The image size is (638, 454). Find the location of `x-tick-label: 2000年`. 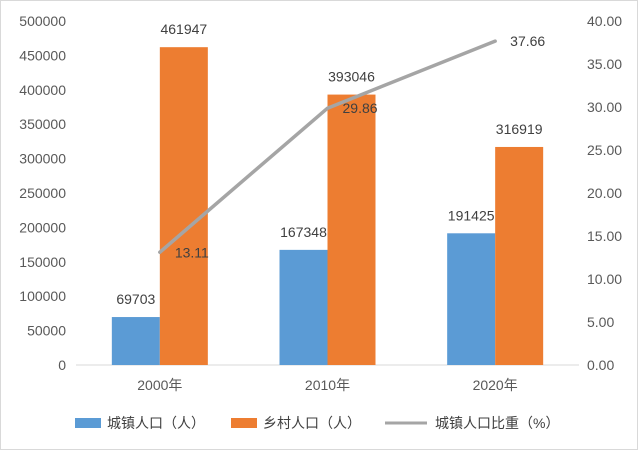

x-tick-label: 2000年 is located at coordinates (159, 385).